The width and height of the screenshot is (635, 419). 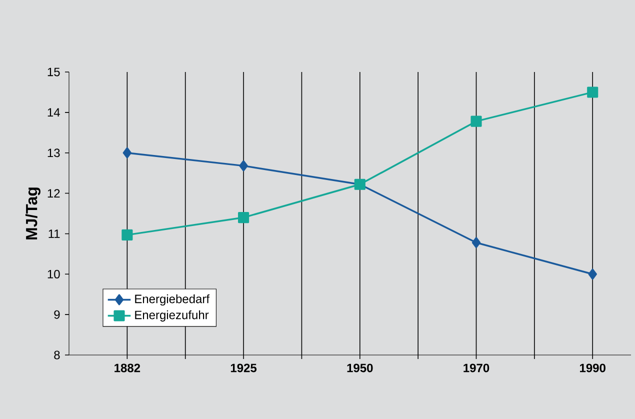 I want to click on x-tick-label: 1925, so click(x=243, y=368).